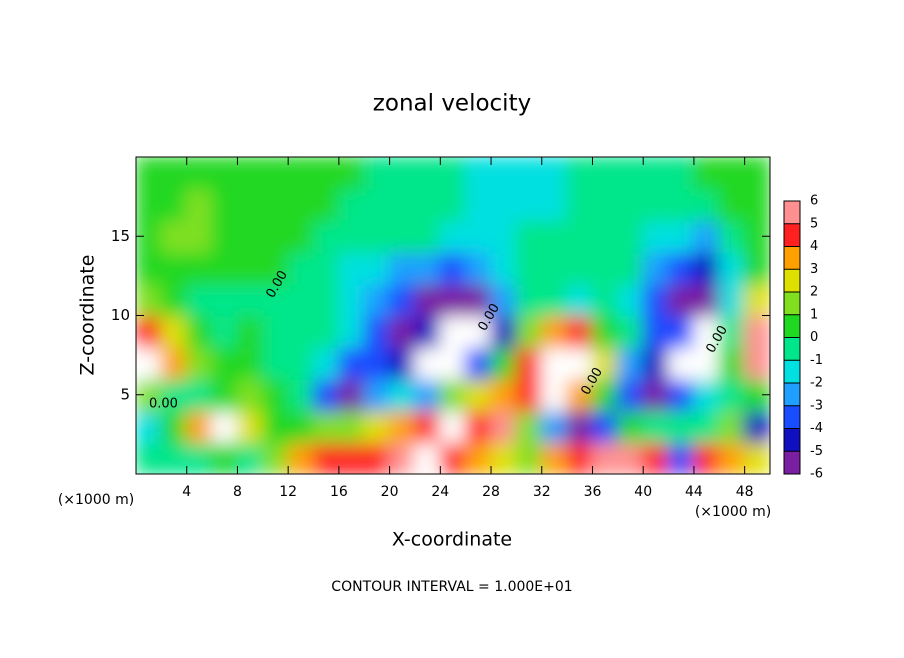 This screenshot has height=658, width=904. I want to click on x-tick-label: 8, so click(237, 492).